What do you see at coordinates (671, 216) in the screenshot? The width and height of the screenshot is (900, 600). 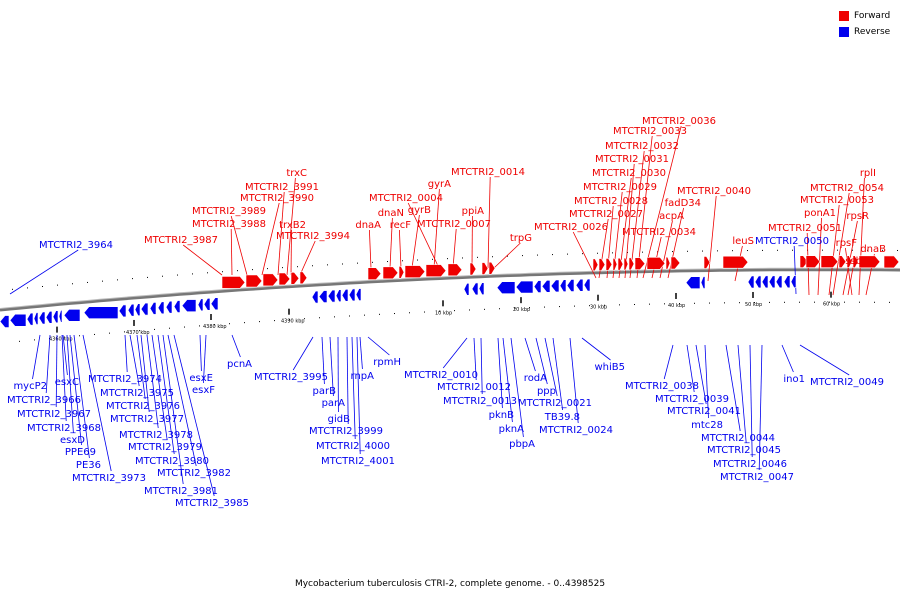 I see `forward-gene-label: acpA` at bounding box center [671, 216].